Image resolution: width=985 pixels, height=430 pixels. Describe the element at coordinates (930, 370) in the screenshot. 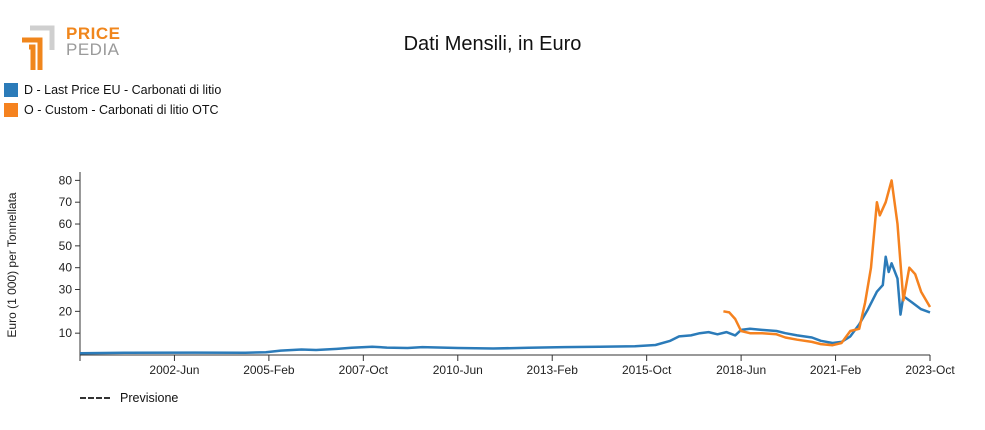

I see `x-tick-label: 2023-Oct` at that location.